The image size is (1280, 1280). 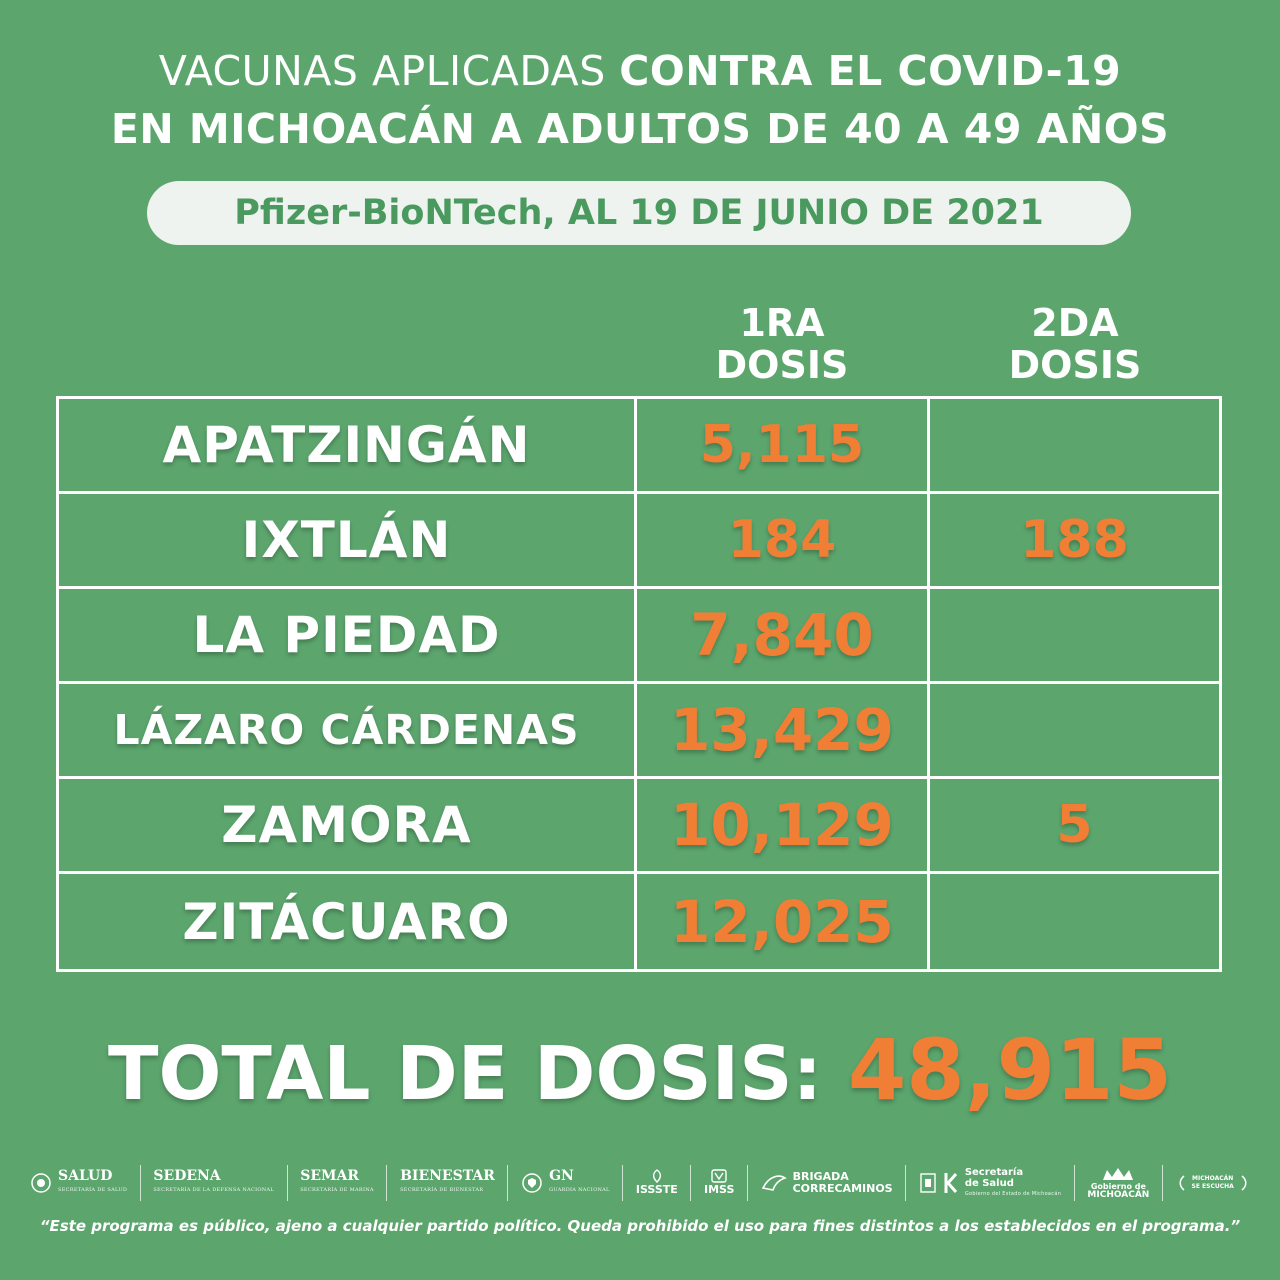 What do you see at coordinates (348, 826) in the screenshot?
I see `table-row-municipio: ZAMORA` at bounding box center [348, 826].